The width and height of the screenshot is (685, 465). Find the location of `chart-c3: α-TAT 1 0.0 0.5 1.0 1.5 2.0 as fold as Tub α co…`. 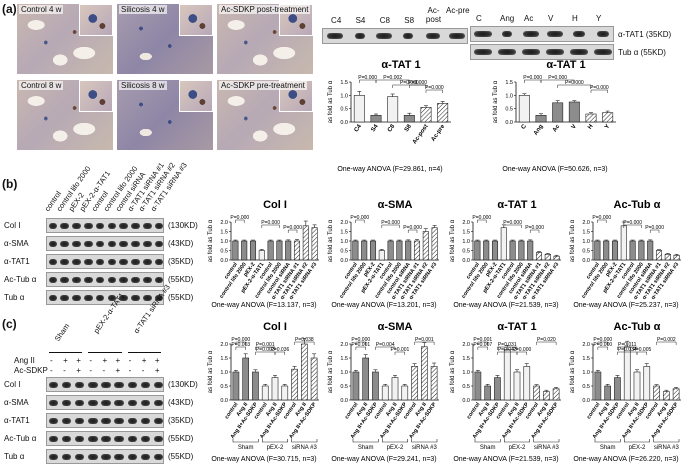

chart-c3: α-TAT 1 0.0 0.5 1.0 1.5 2.0 as fold as Tub α co… is located at coordinates (506, 391).